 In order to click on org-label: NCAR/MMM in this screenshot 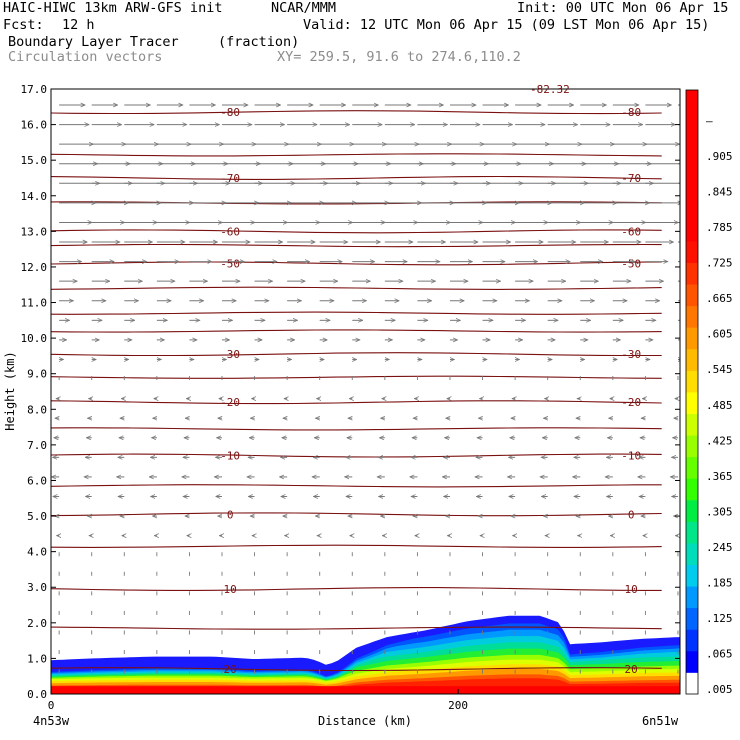, I will do `click(304, 8)`.